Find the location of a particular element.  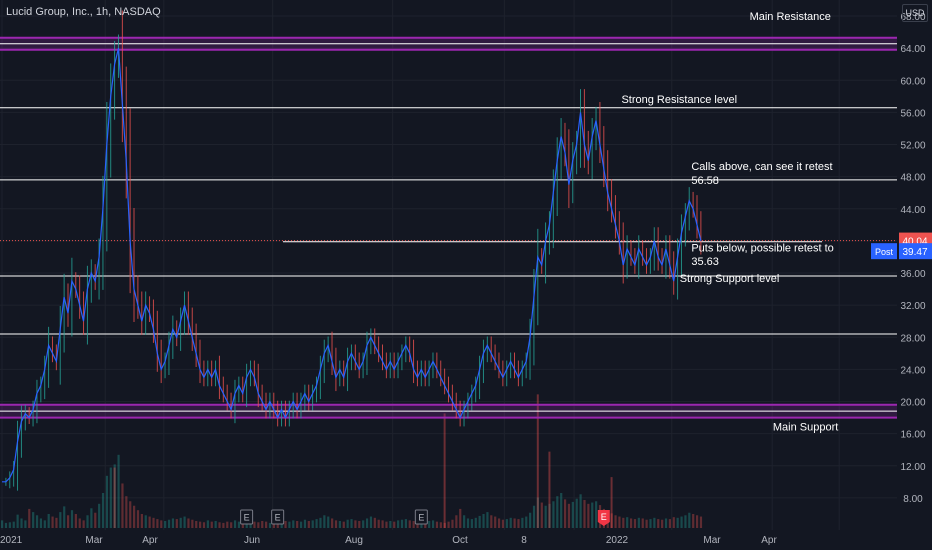

price-axis-tick: 60.00 is located at coordinates (912, 81).